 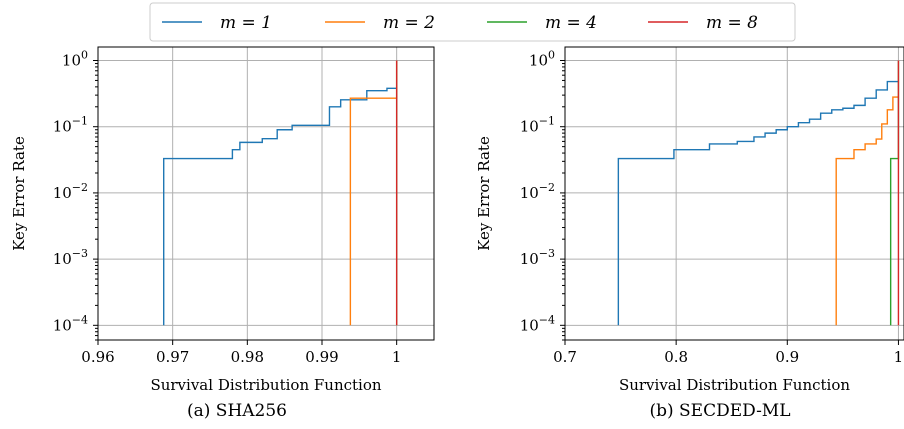 I want to click on legend-label: m = 2, so click(x=409, y=23).